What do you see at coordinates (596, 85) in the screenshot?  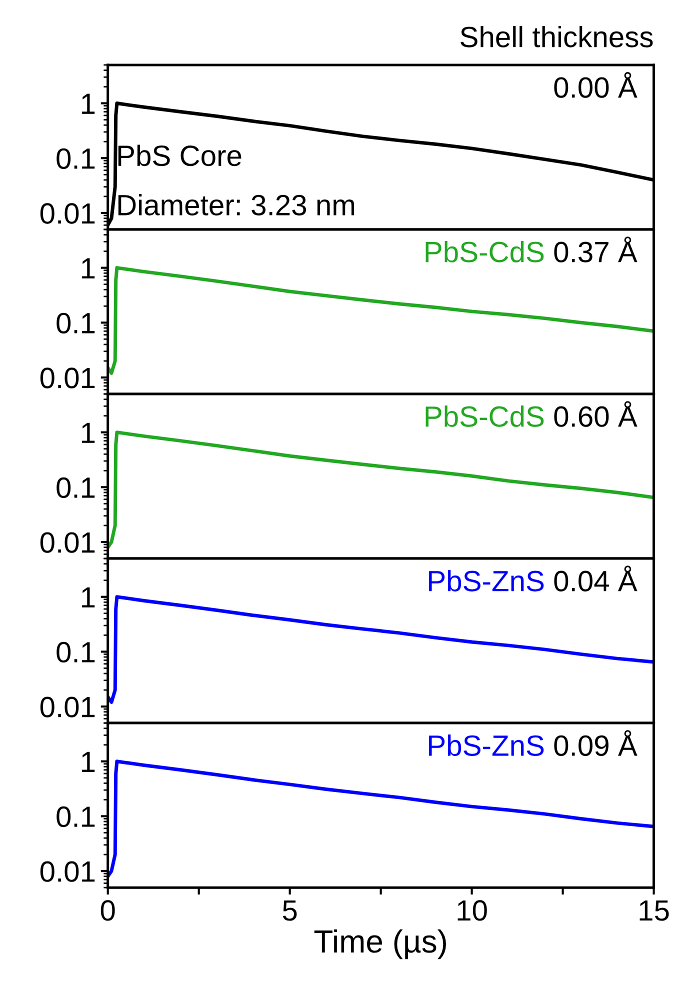 I see `annotation: 0.00 Å` at bounding box center [596, 85].